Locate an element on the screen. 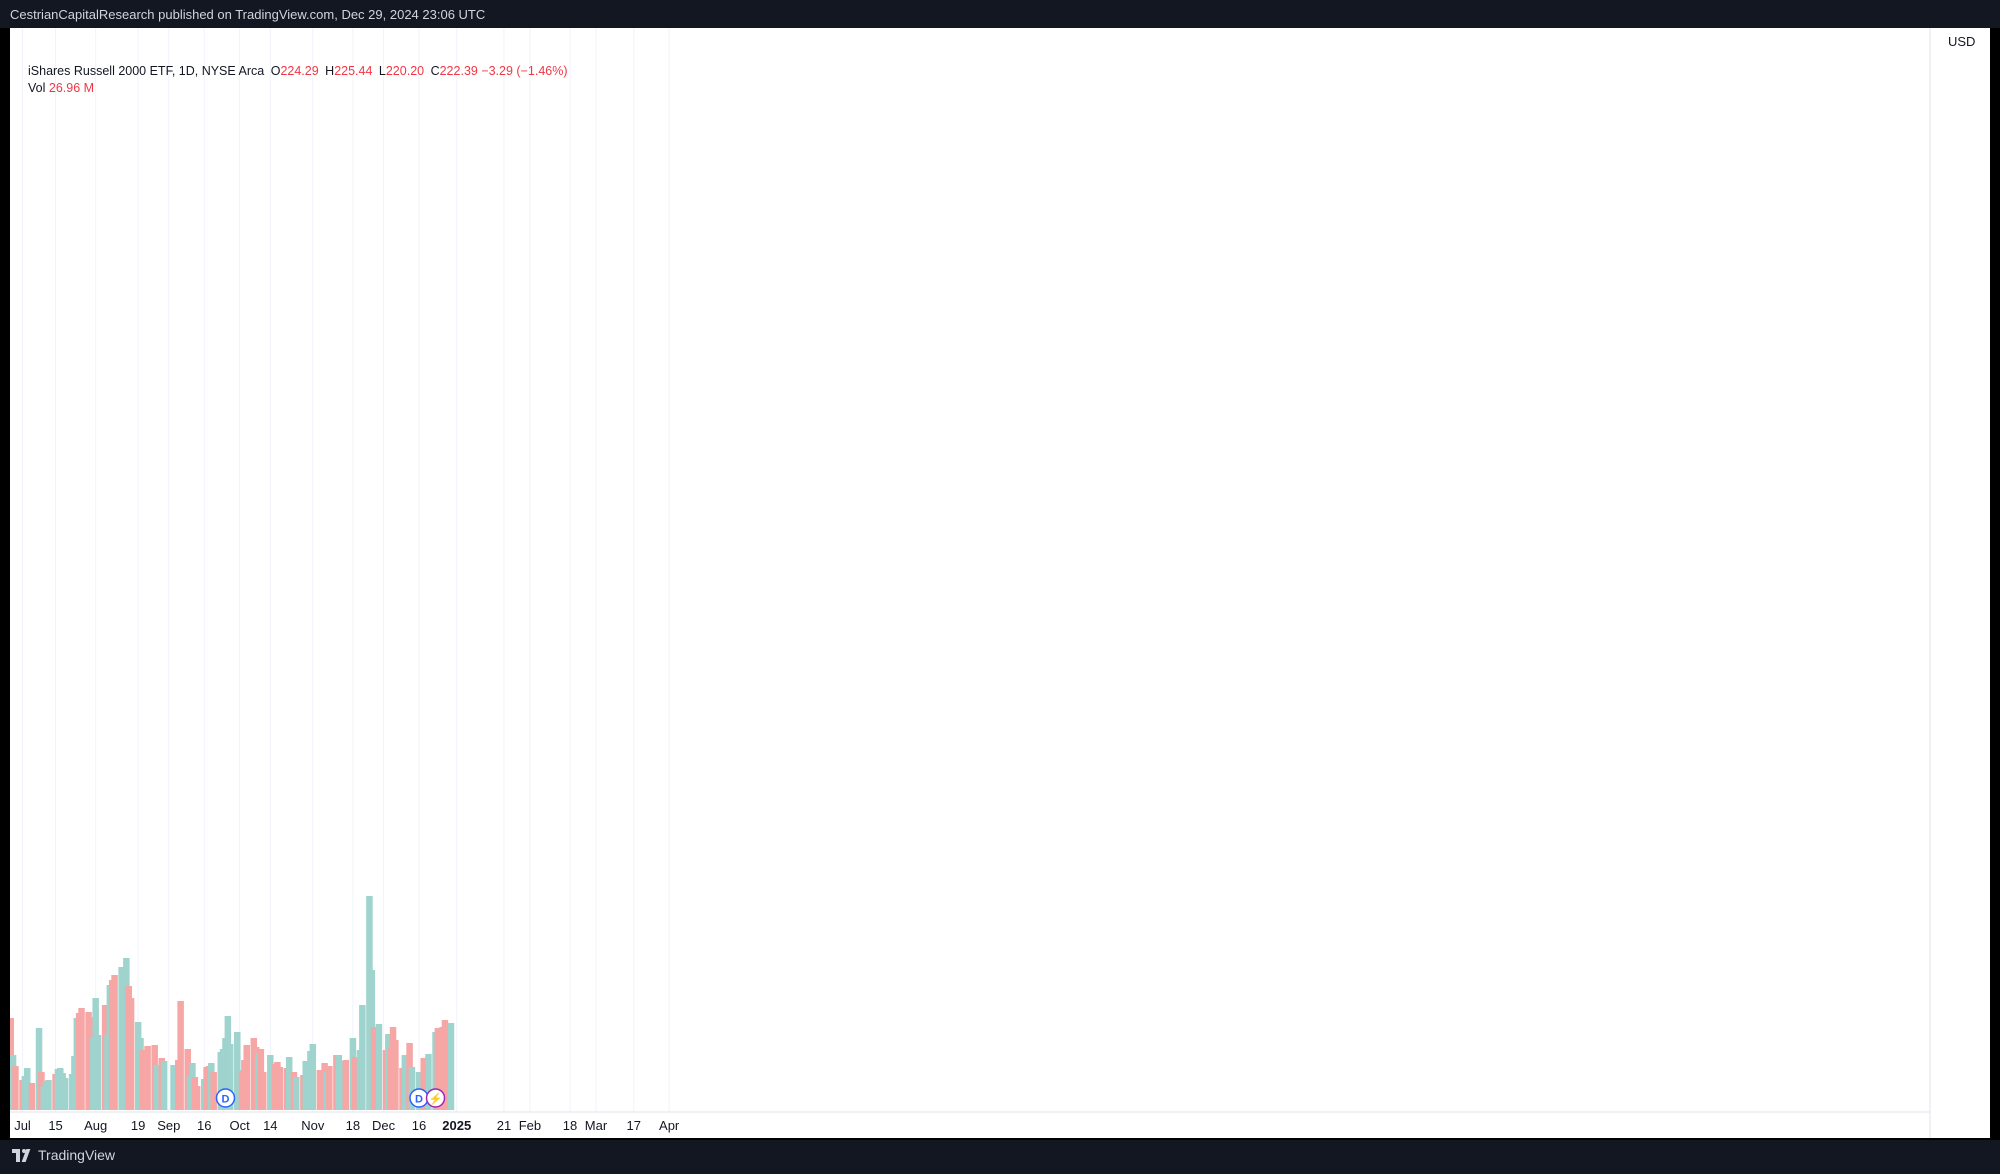  time-tick-label: Jul is located at coordinates (22, 1125).